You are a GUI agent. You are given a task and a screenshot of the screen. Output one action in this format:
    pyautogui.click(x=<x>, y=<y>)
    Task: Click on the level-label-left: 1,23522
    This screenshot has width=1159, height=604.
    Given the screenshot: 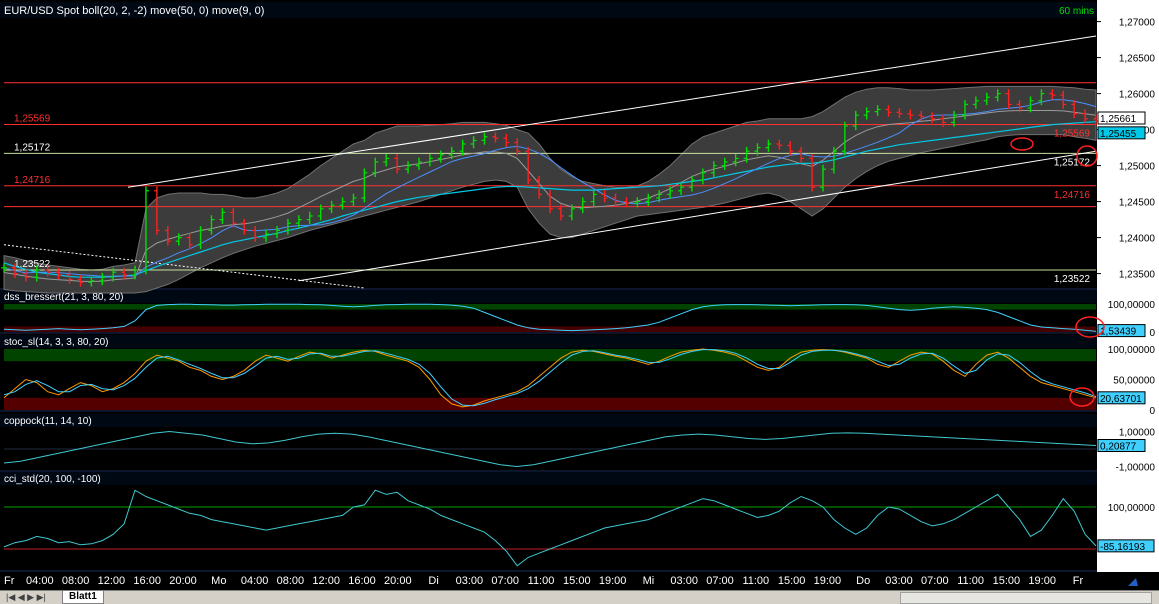 What is the action you would take?
    pyautogui.click(x=32, y=264)
    